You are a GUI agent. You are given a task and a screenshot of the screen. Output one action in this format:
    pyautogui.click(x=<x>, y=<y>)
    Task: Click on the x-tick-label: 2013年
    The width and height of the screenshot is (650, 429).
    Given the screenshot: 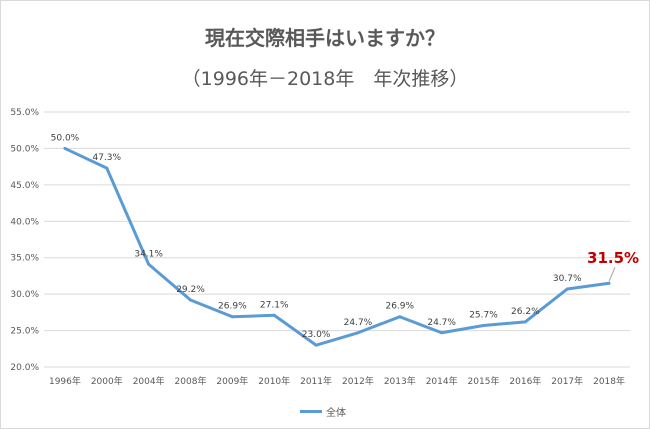 What is the action you would take?
    pyautogui.click(x=400, y=381)
    